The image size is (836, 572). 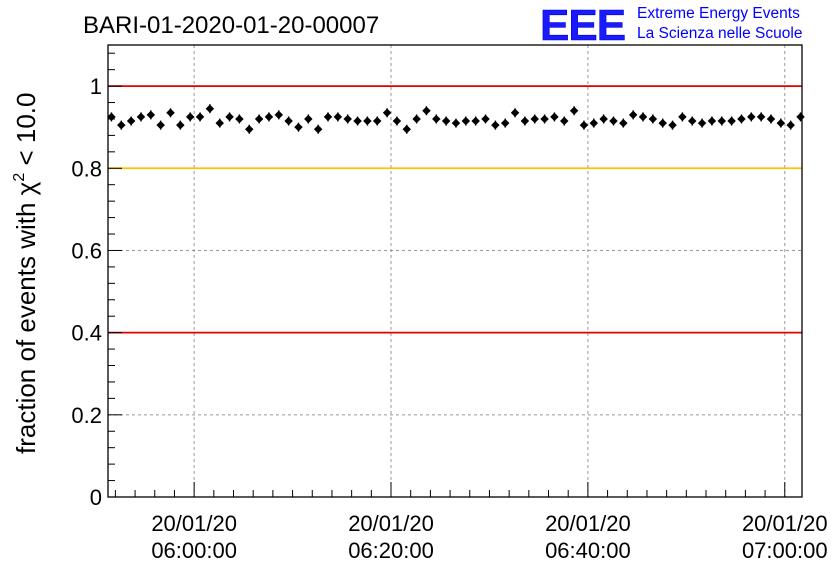 I want to click on y-tick-label: 0.8, so click(x=86, y=168).